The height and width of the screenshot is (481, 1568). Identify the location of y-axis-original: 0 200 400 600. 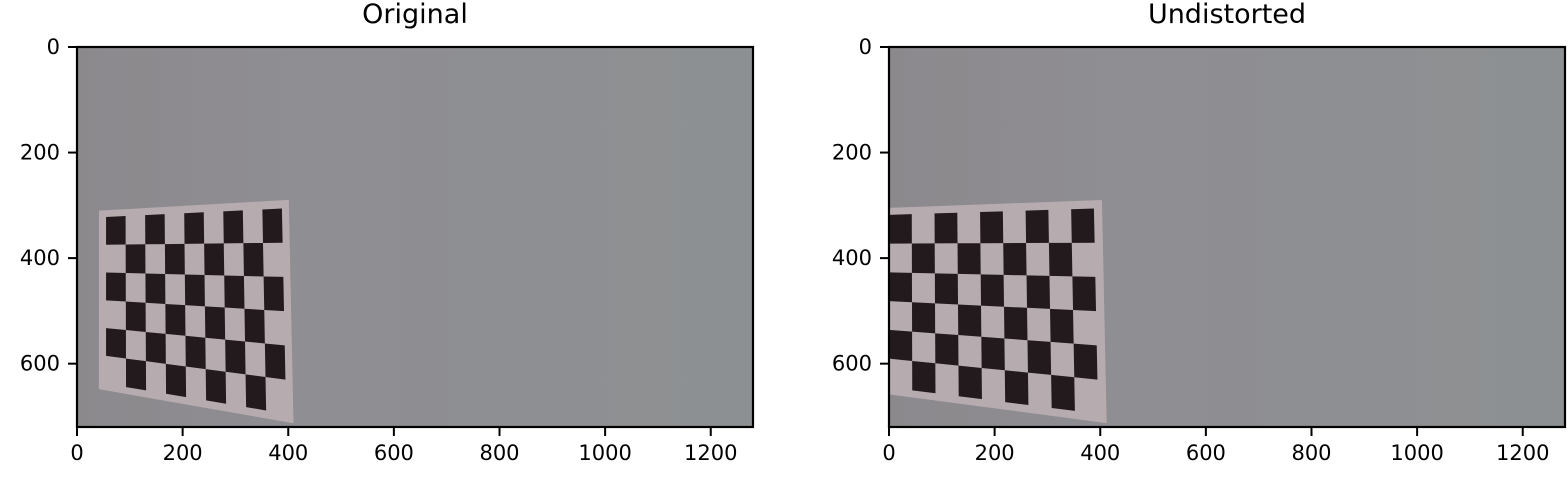
(48, 205).